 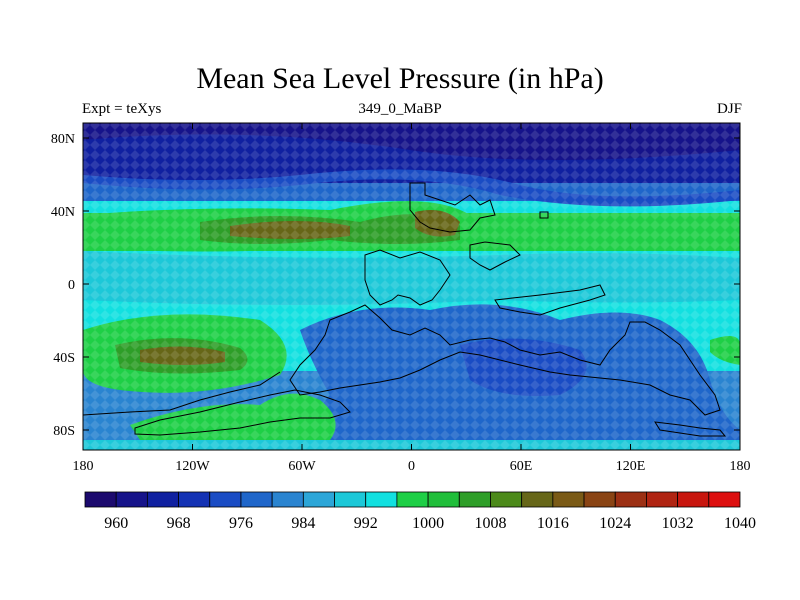 I want to click on season-label: DJF, so click(x=729, y=109).